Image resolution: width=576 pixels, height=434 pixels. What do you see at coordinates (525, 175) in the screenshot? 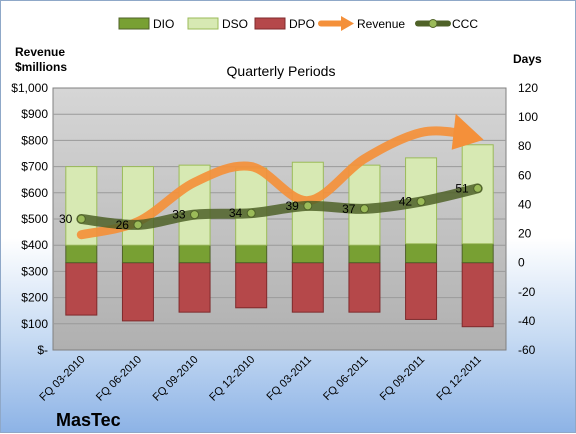
I see `right-tick-label: 60` at bounding box center [525, 175].